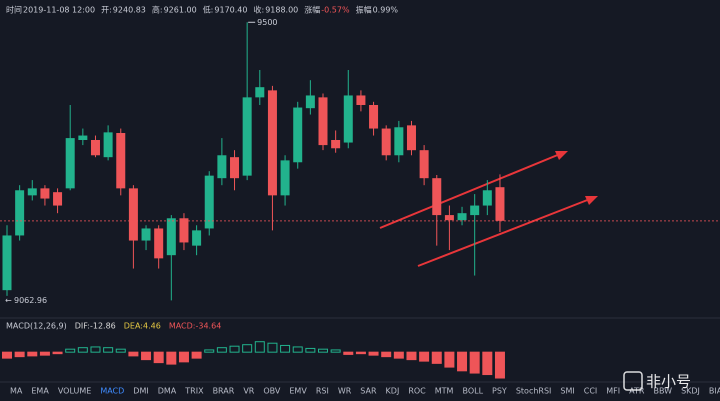 The image size is (720, 401). I want to click on header-value: 9170.40, so click(230, 10).